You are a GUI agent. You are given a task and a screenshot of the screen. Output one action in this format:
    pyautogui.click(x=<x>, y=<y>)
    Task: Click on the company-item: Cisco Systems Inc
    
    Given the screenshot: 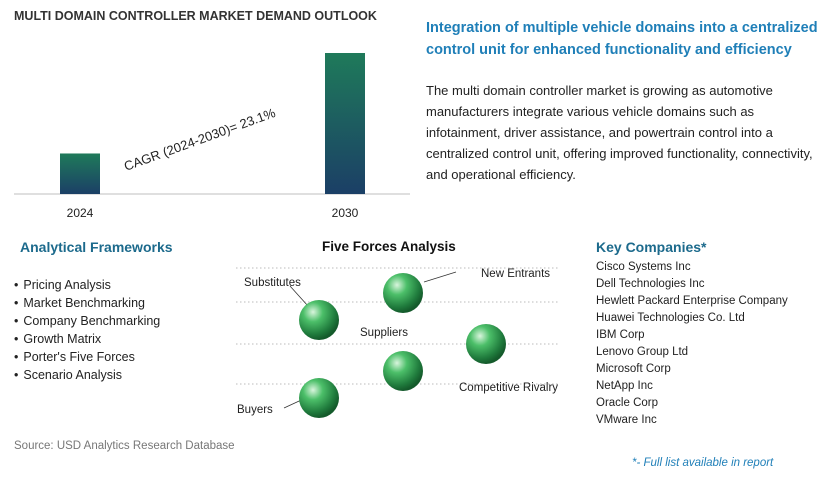 What is the action you would take?
    pyautogui.click(x=643, y=267)
    